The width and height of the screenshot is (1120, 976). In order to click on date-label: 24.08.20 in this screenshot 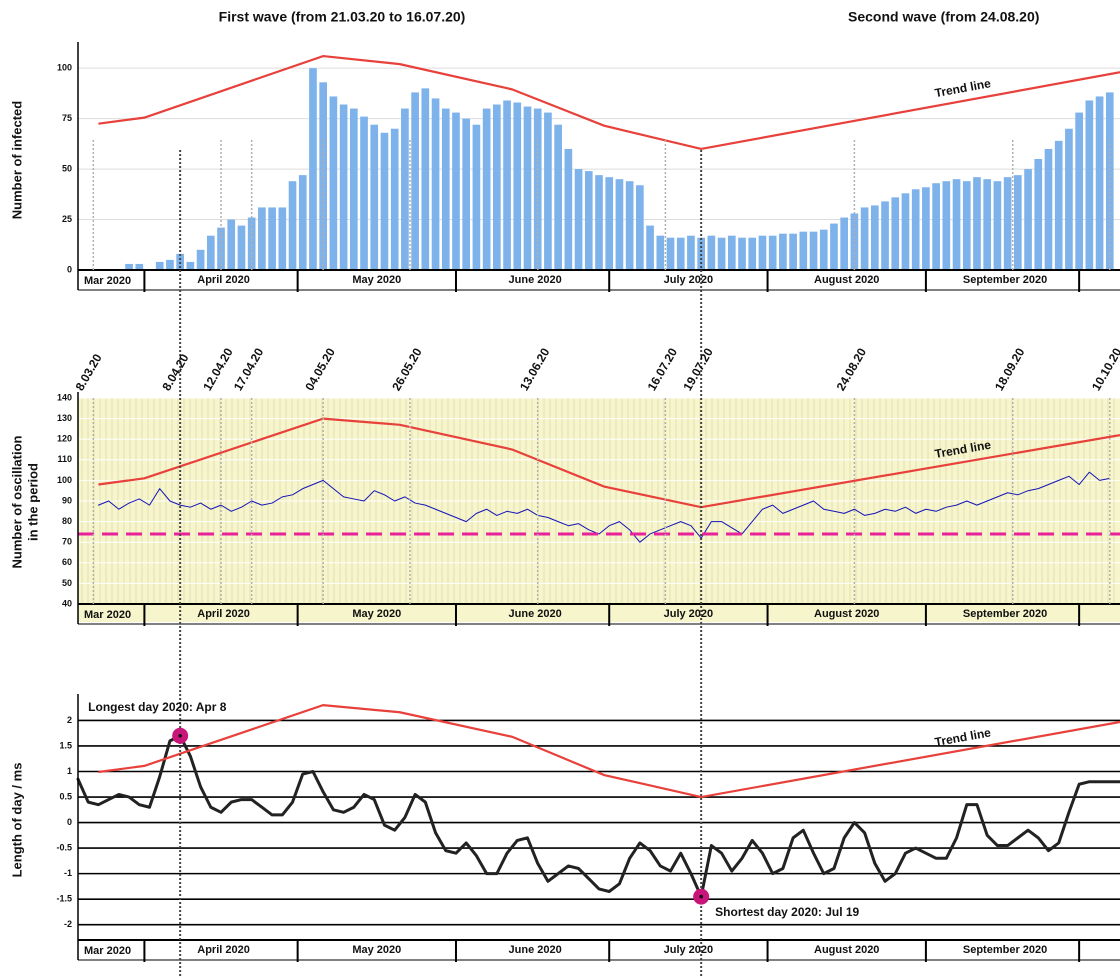, I will do `click(852, 369)`.